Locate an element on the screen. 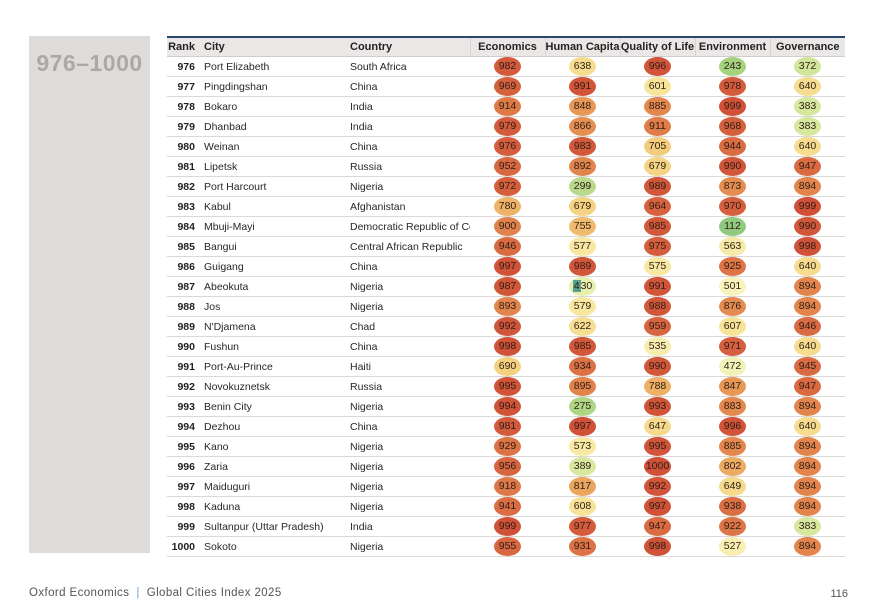  score-cell: 985 is located at coordinates (582, 346).